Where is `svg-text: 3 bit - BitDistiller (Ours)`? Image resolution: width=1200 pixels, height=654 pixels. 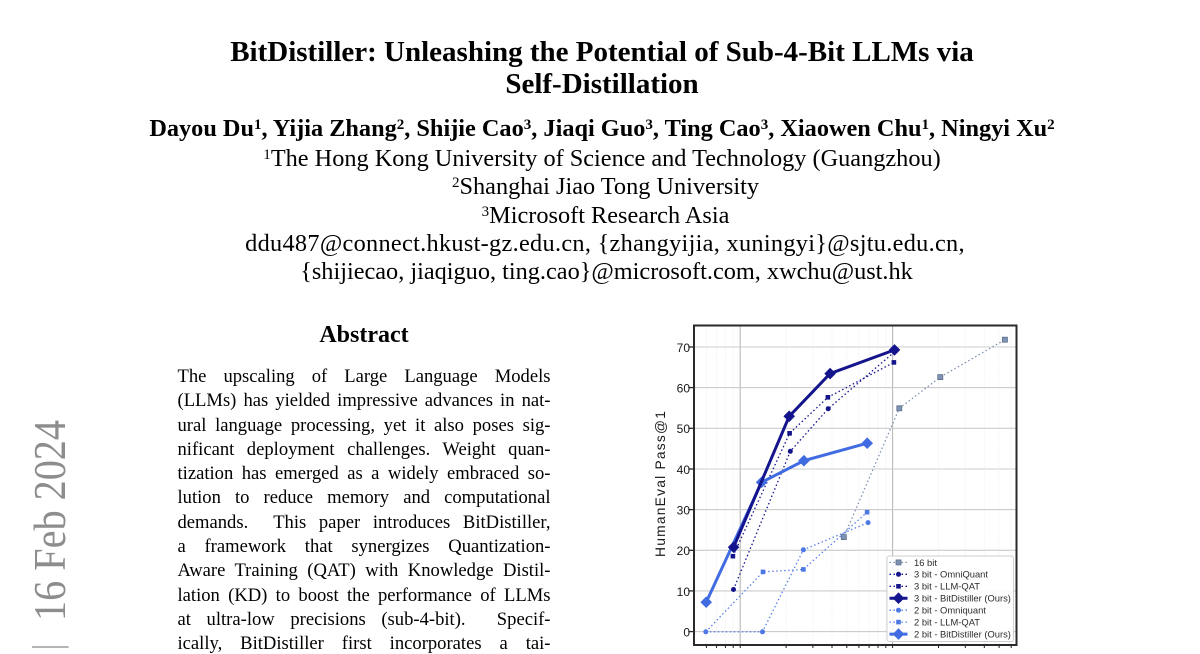
svg-text: 3 bit - BitDistiller (Ours) is located at coordinates (962, 598).